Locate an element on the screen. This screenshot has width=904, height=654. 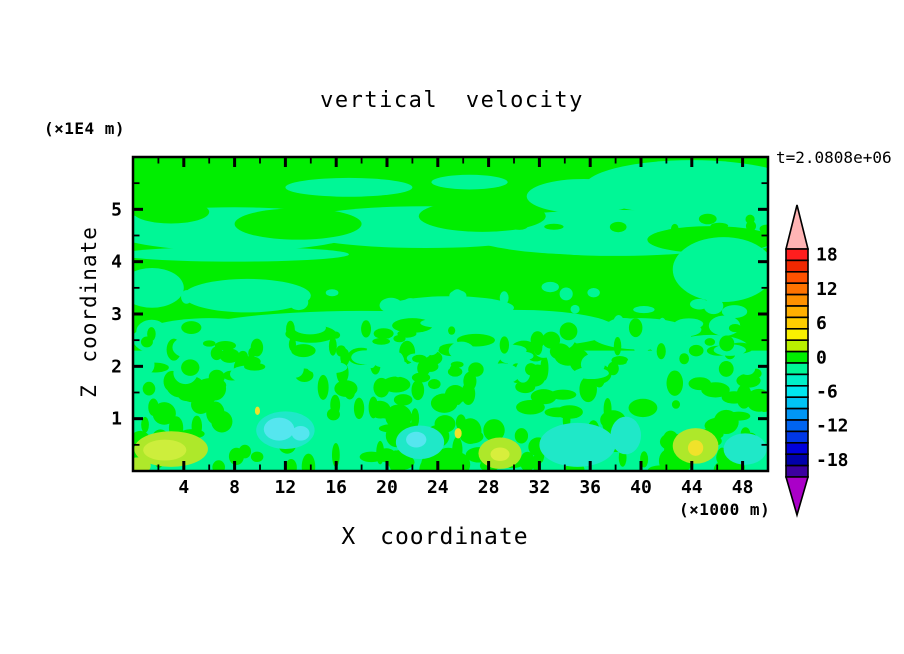
time-label: t=2.0808e+06 is located at coordinates (834, 157).